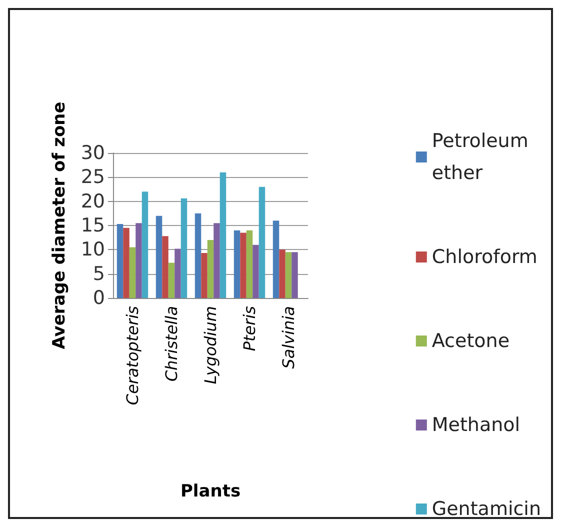 The width and height of the screenshot is (563, 529). Describe the element at coordinates (476, 425) in the screenshot. I see `legend-label: Methanol` at that location.